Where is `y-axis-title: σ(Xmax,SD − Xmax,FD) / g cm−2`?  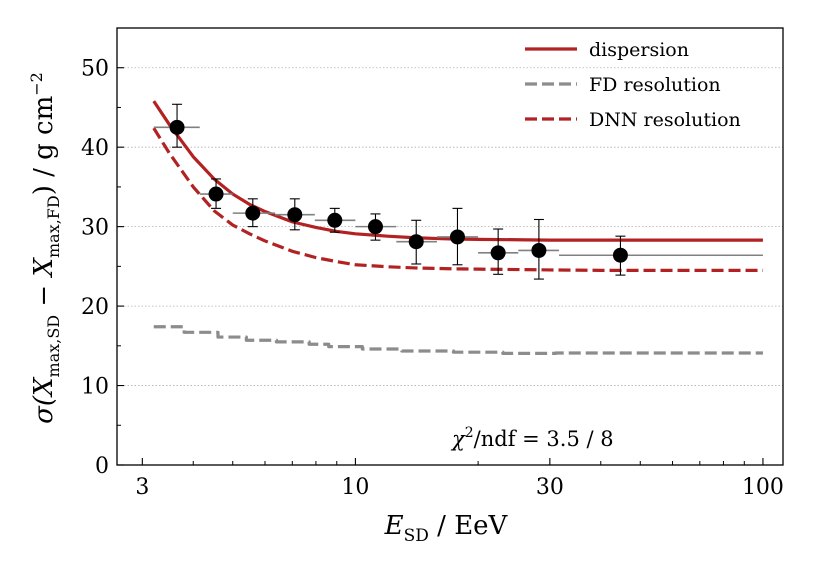 y-axis-title: σ(Xmax,SD − Xmax,FD) / g cm−2 is located at coordinates (45, 248).